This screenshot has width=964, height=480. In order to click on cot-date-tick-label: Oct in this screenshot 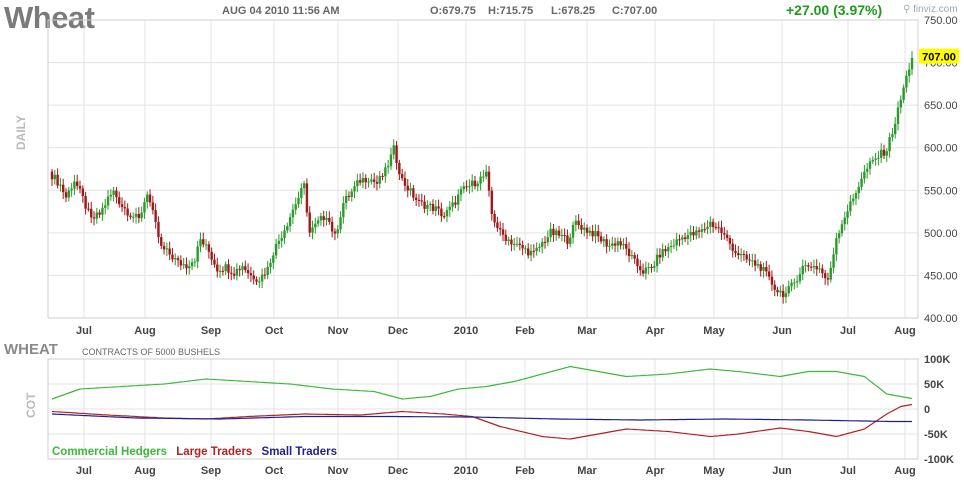, I will do `click(274, 471)`.